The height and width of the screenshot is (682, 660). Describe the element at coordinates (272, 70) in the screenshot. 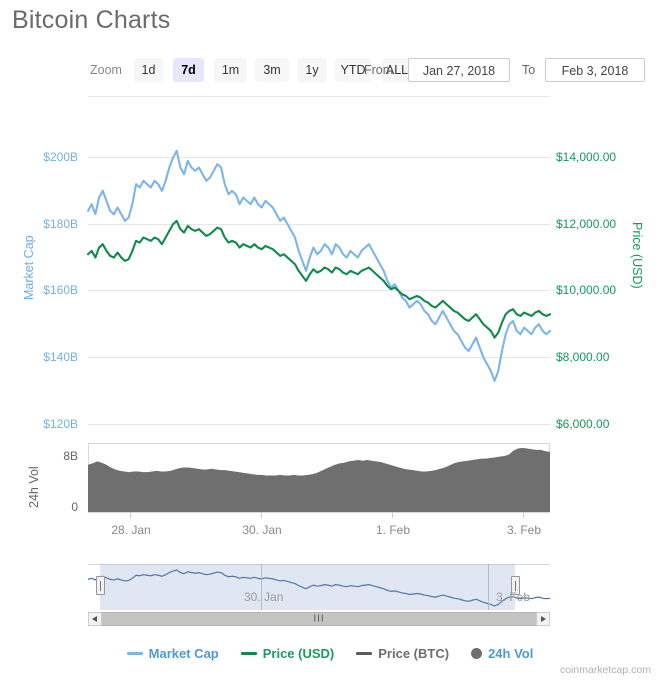

I see `range-button-3m: 3m` at that location.